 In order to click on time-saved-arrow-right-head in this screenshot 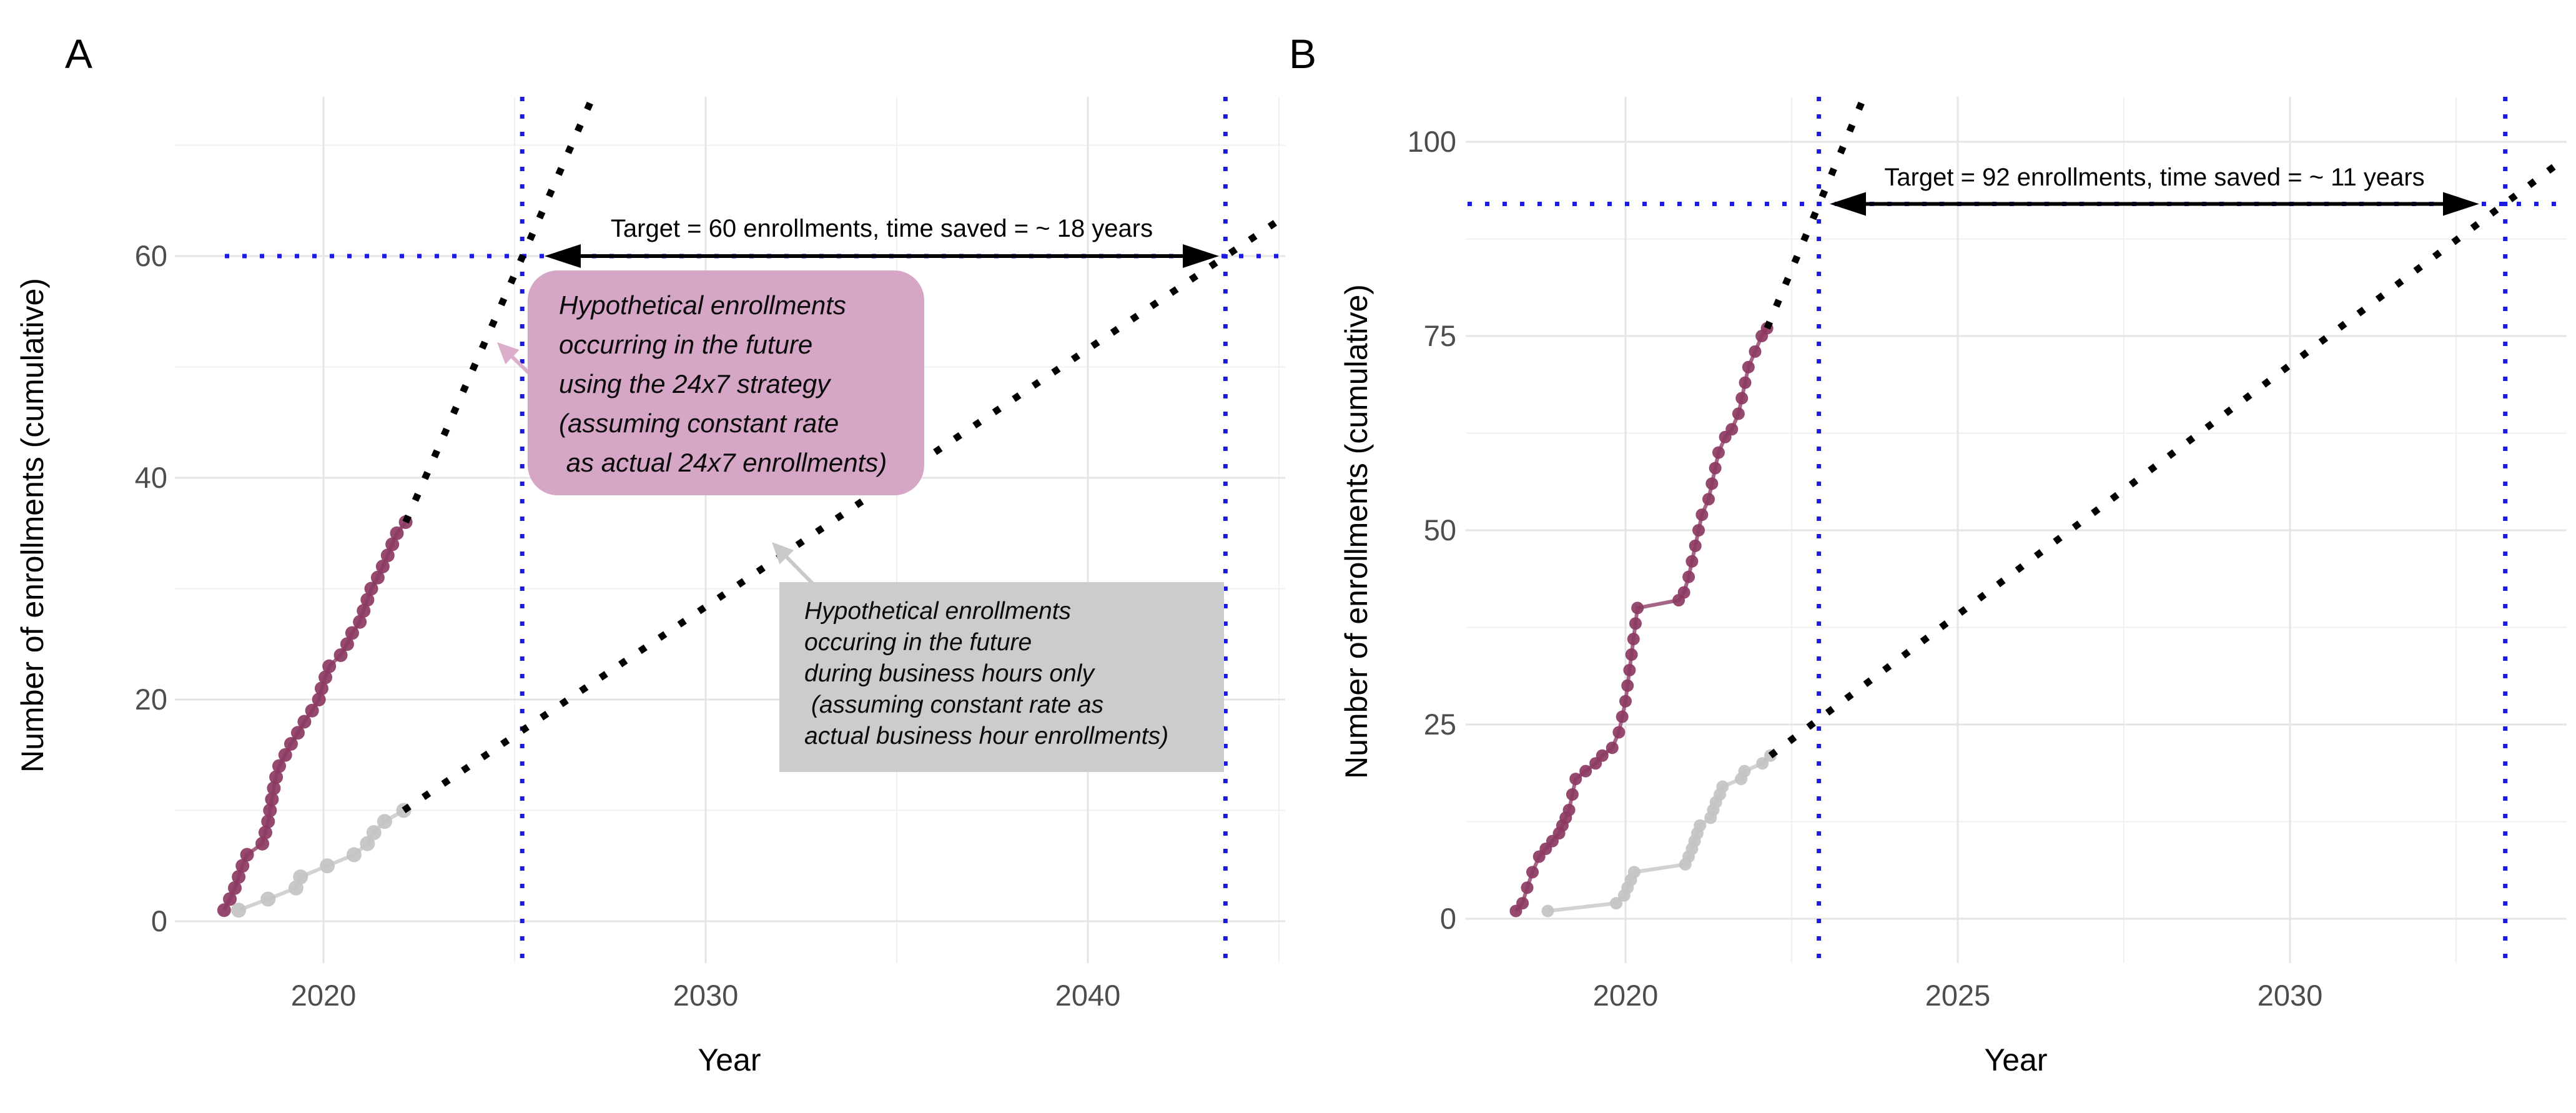, I will do `click(1201, 256)`.